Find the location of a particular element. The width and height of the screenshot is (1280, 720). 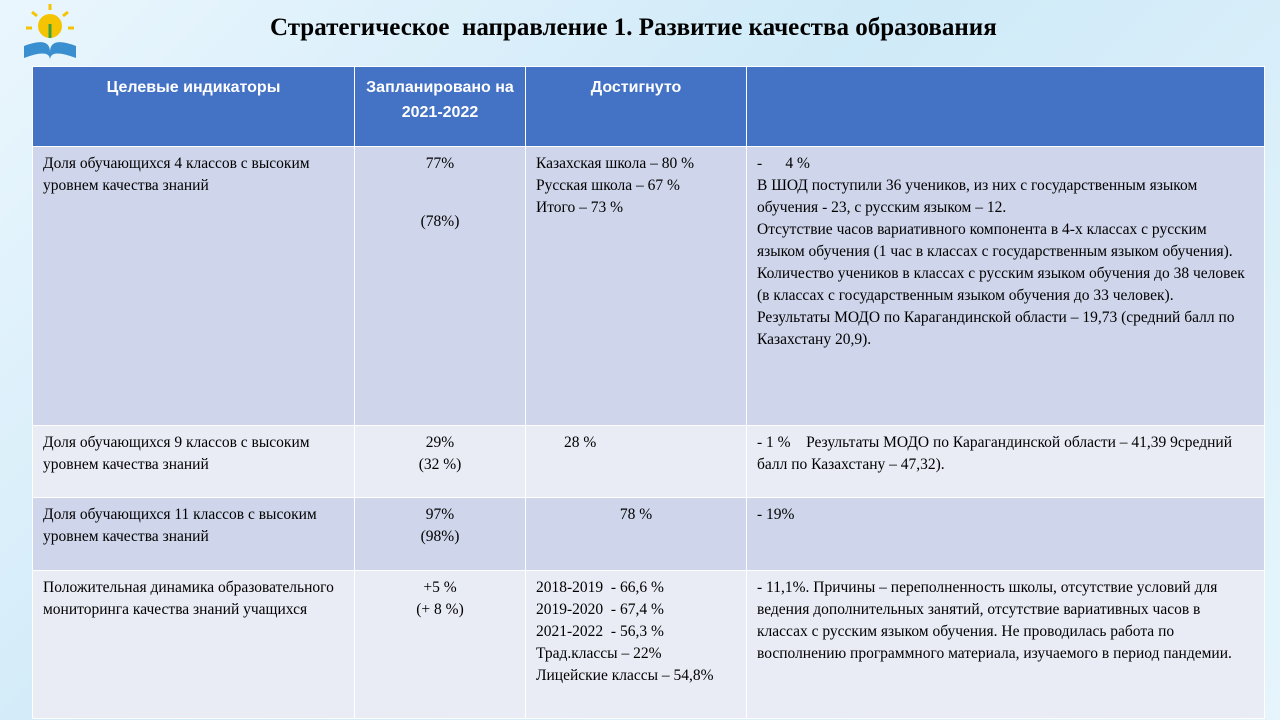

cell-line: (98%) is located at coordinates (440, 536).